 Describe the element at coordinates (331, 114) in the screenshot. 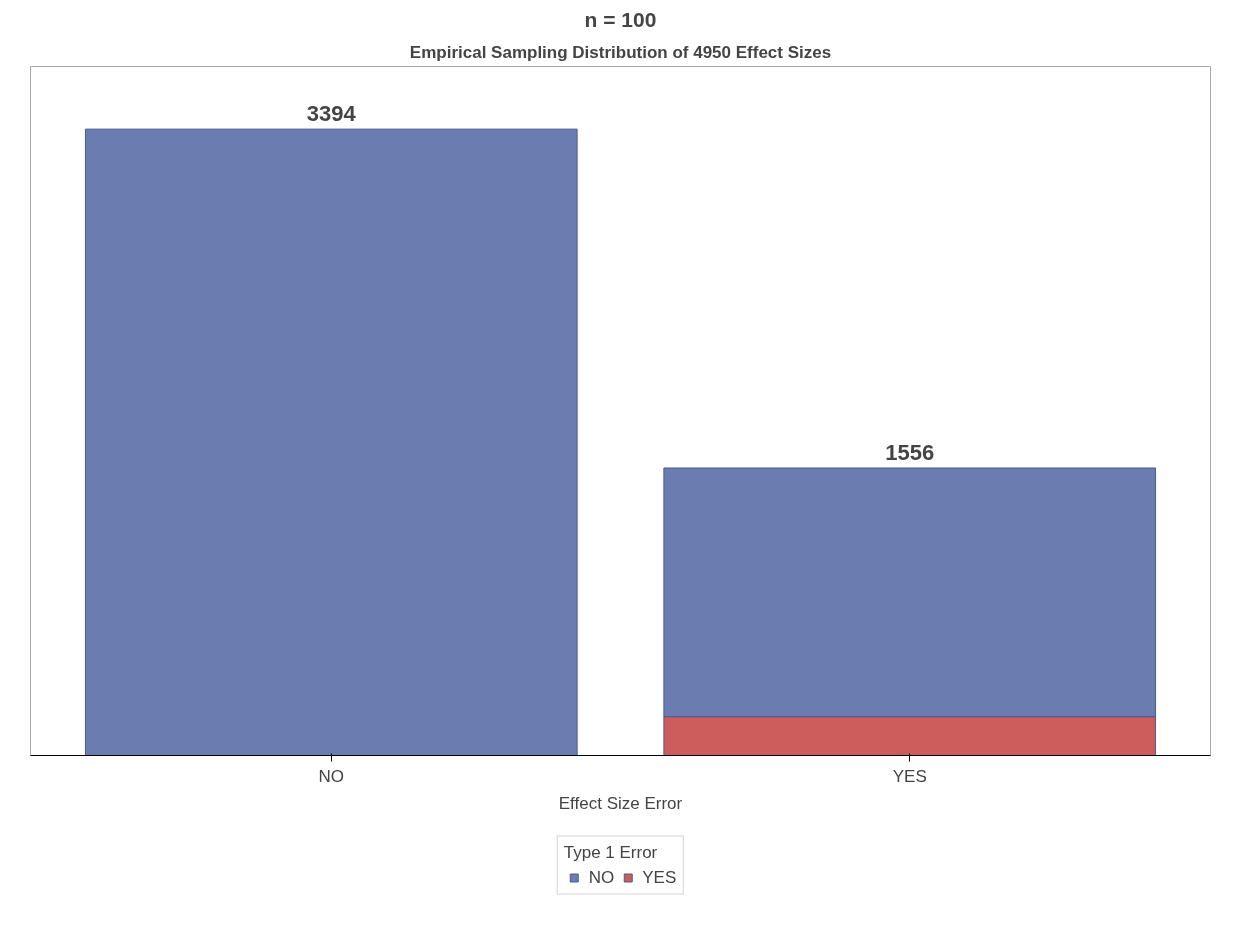

I see `annotation: 3394` at that location.